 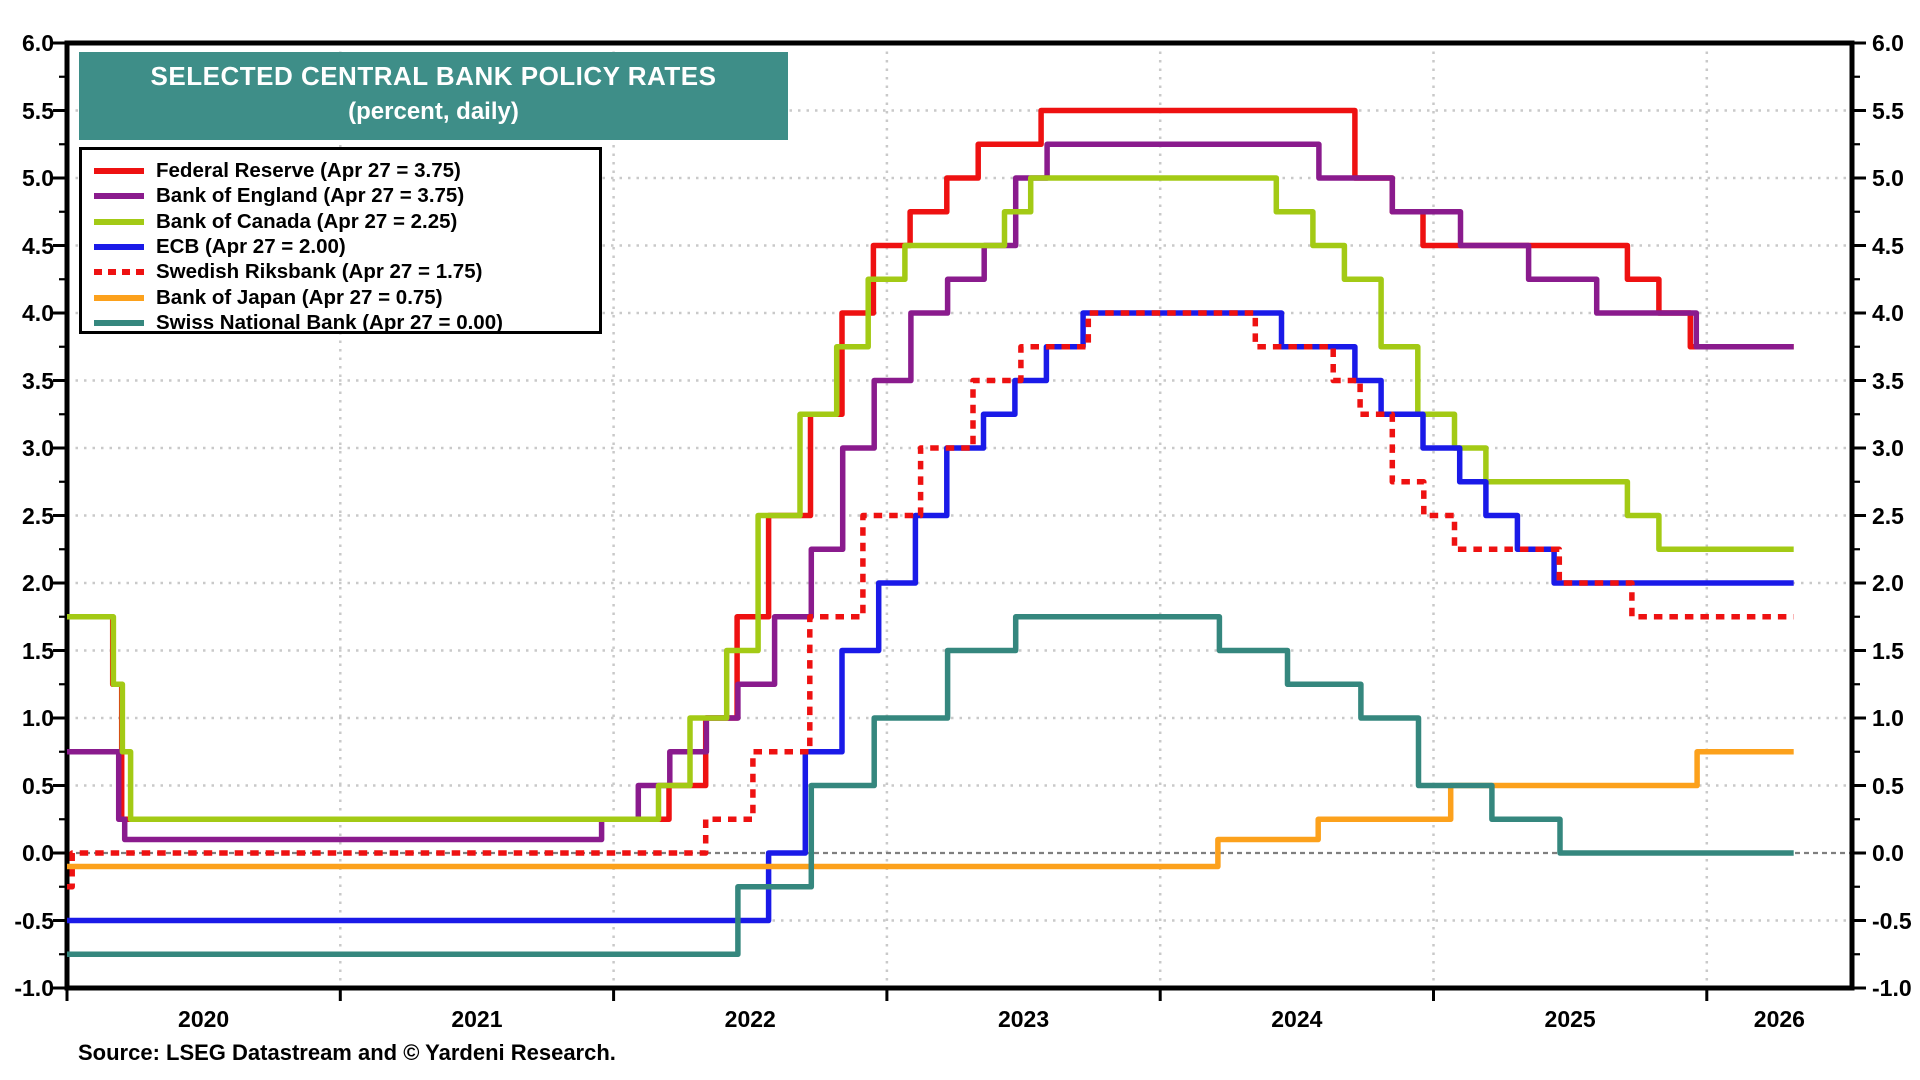 I want to click on legend-swatch-boe, so click(x=119, y=196).